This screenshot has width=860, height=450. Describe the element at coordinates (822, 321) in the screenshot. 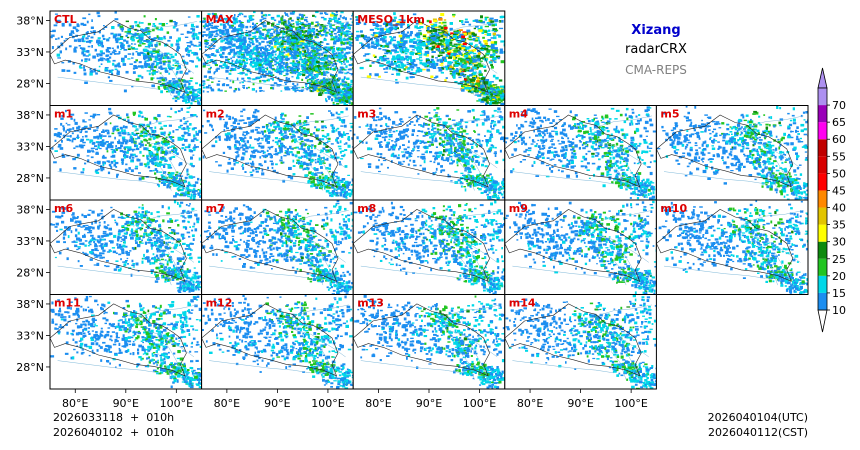

I see `colorbar-under-arrow` at that location.